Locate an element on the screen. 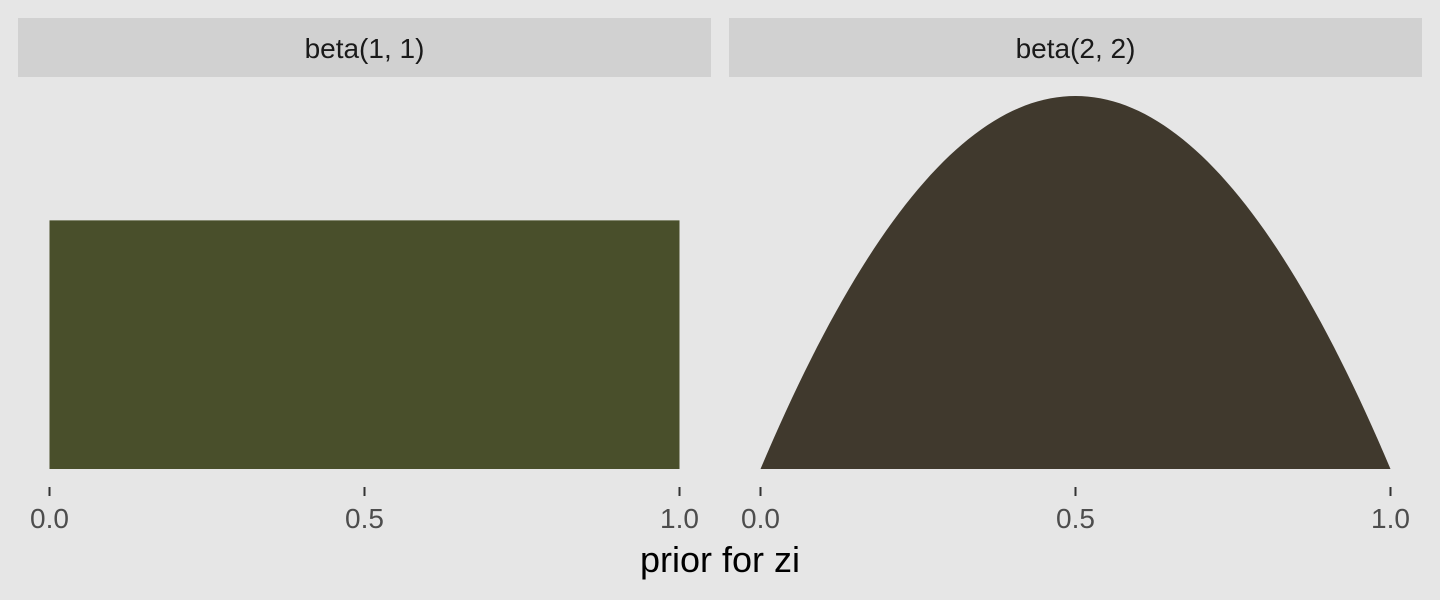 This screenshot has width=1440, height=600. x-tick-label-1-3: 1.0 is located at coordinates (679, 518).